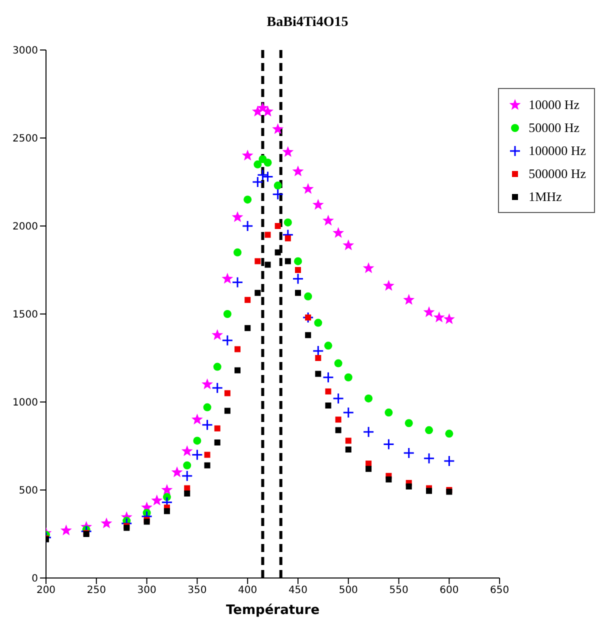 The height and width of the screenshot is (634, 615). What do you see at coordinates (146, 590) in the screenshot?
I see `x-tick-label: 300` at bounding box center [146, 590].